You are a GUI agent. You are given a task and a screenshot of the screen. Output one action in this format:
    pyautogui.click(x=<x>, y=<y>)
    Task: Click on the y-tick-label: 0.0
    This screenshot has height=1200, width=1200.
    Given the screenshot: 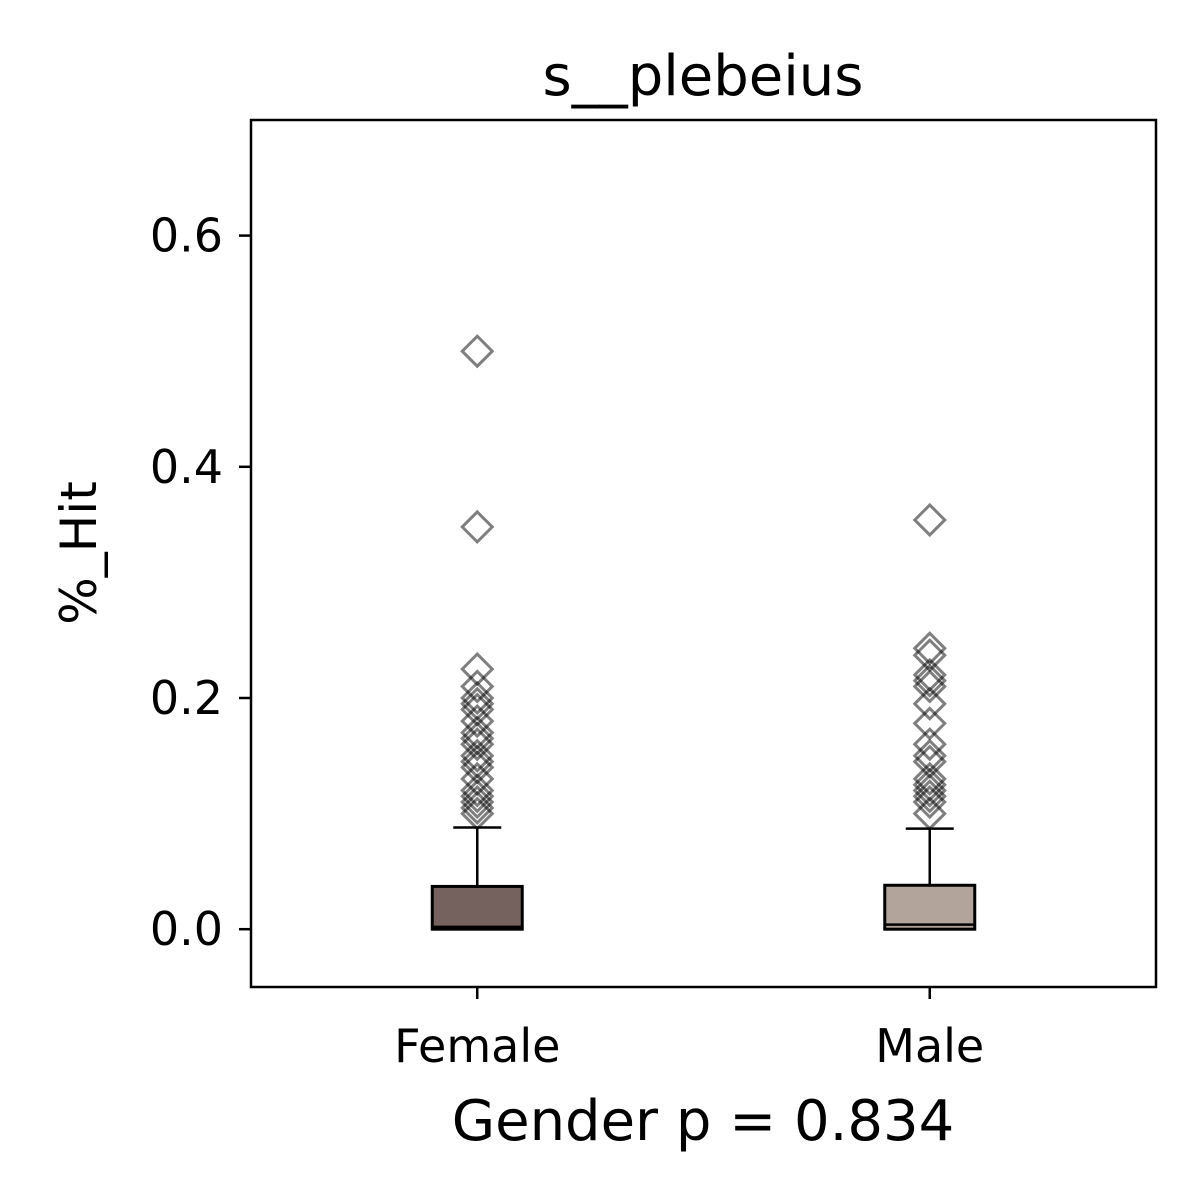 What is the action you would take?
    pyautogui.click(x=186, y=929)
    